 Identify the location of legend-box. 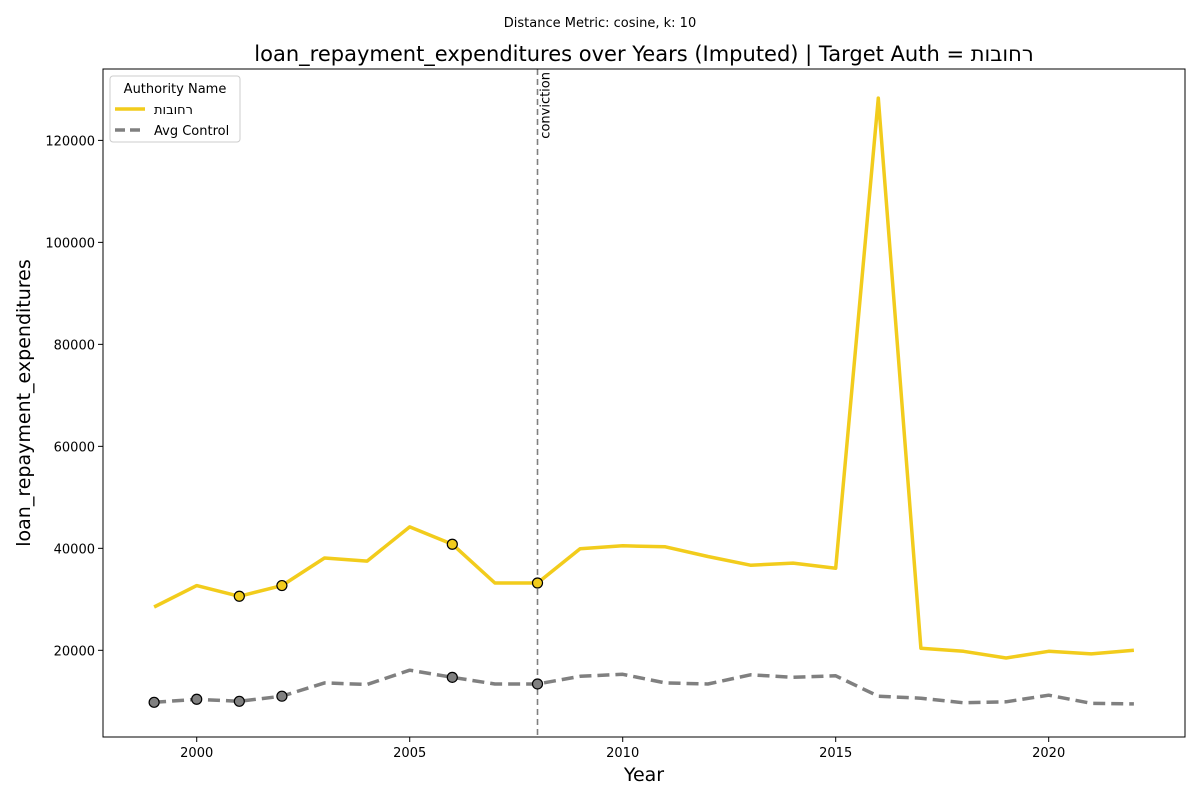
(175, 109).